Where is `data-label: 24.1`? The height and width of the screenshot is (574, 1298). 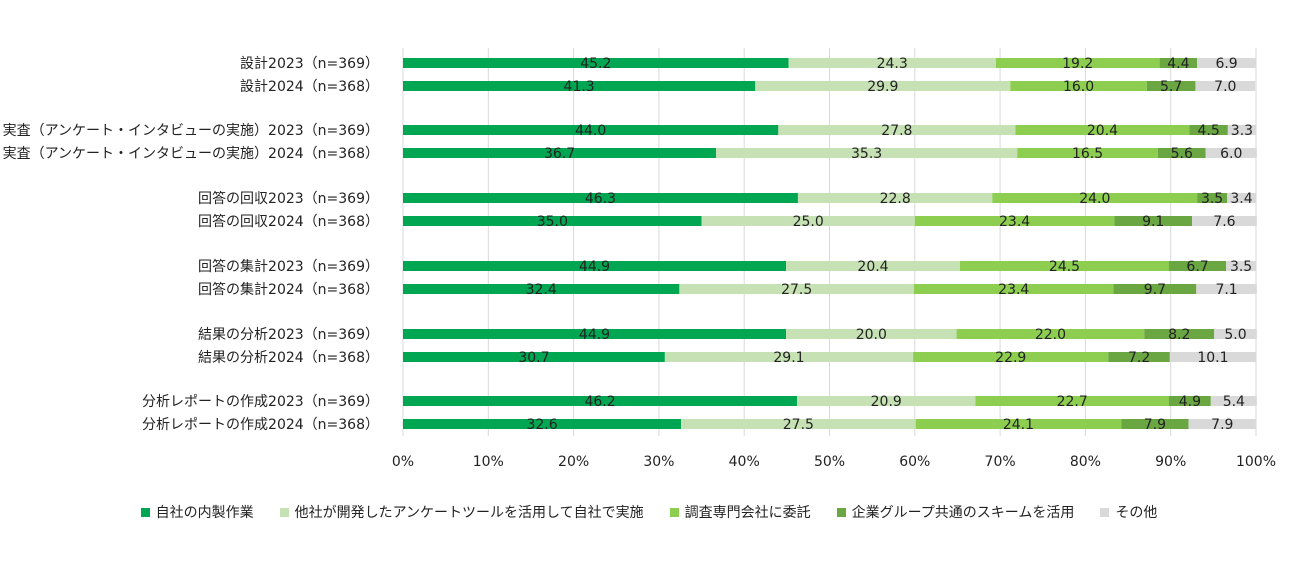 data-label: 24.1 is located at coordinates (1018, 425).